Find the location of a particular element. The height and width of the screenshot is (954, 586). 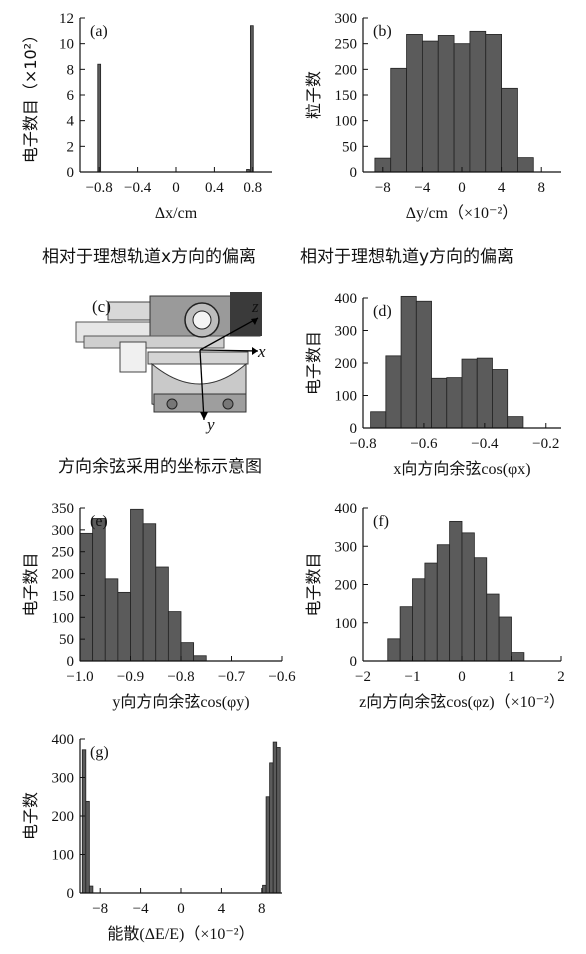

diagram-axis-y-label: y is located at coordinates (210, 424).